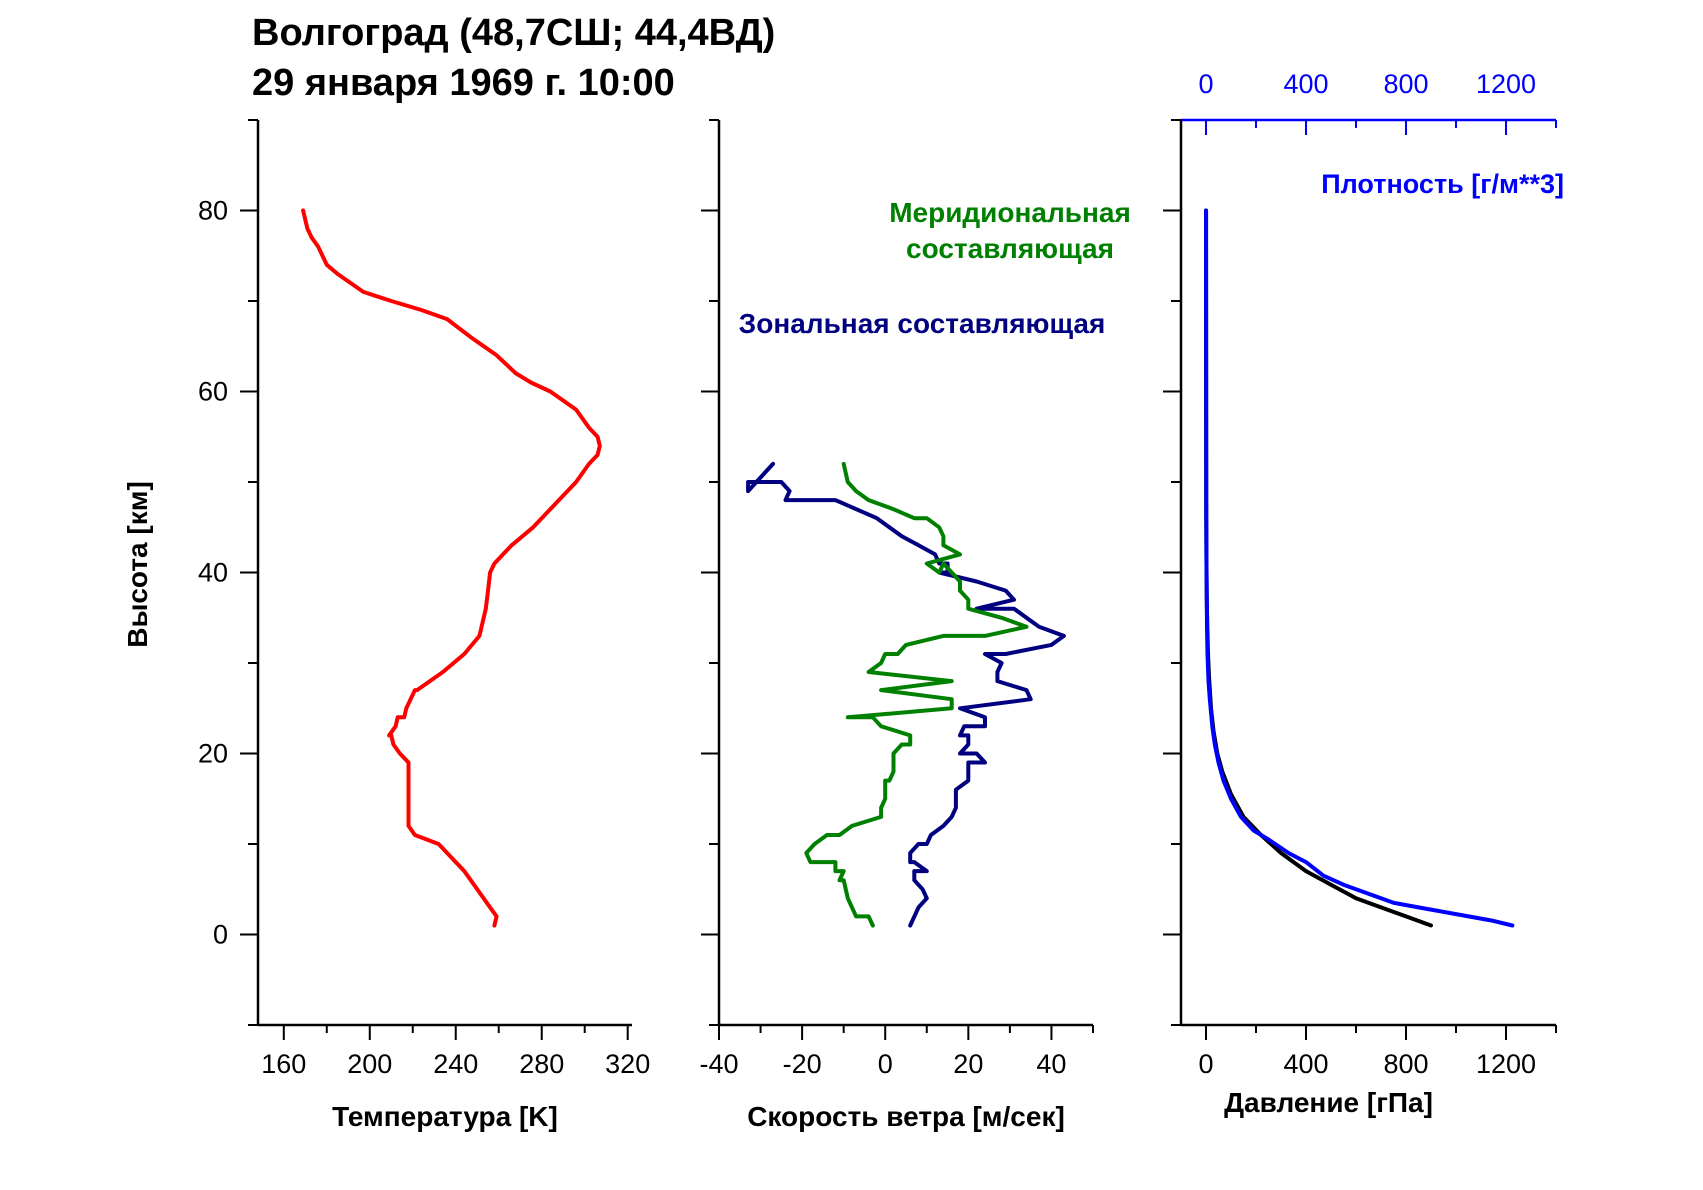 Image resolution: width=1703 pixels, height=1190 pixels. What do you see at coordinates (1305, 1064) in the screenshot?
I see `x-tick-label-3-400: 400` at bounding box center [1305, 1064].